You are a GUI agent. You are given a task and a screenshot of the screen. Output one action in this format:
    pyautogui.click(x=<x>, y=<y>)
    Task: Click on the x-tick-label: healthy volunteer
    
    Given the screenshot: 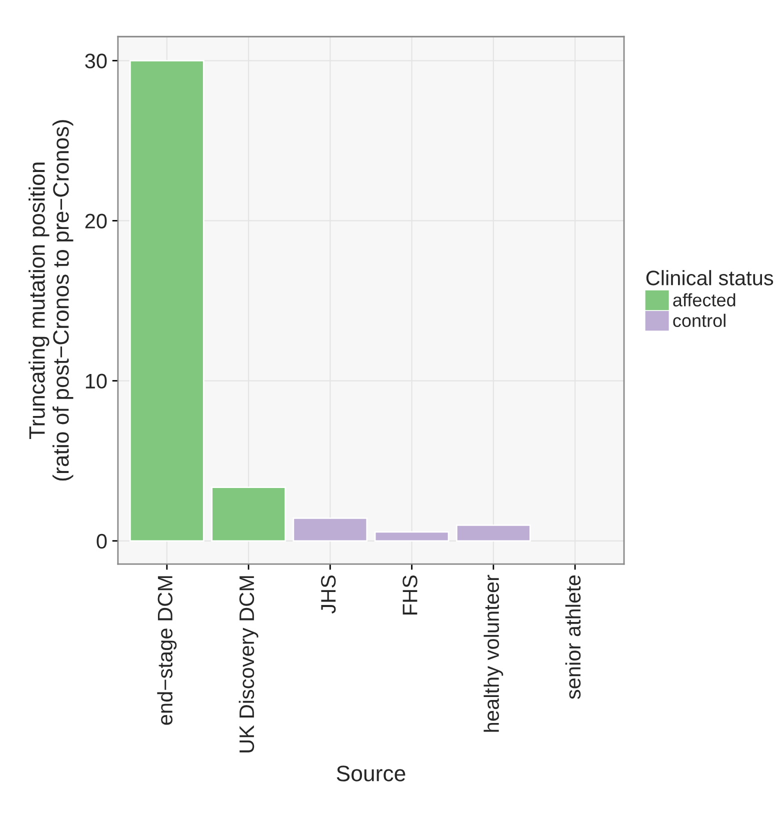 What is the action you would take?
    pyautogui.click(x=494, y=653)
    